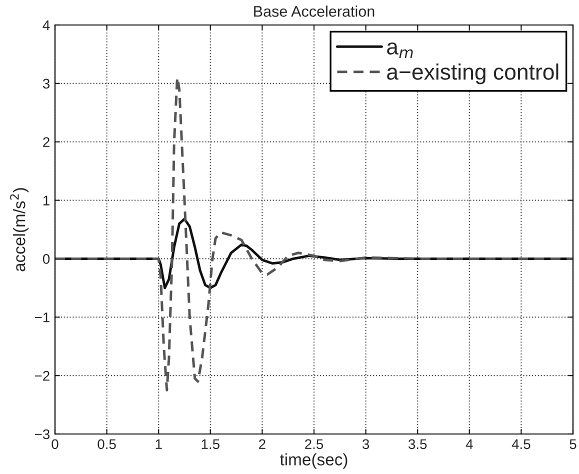  Describe the element at coordinates (46, 259) in the screenshot. I see `y-tick-label: 0` at that location.